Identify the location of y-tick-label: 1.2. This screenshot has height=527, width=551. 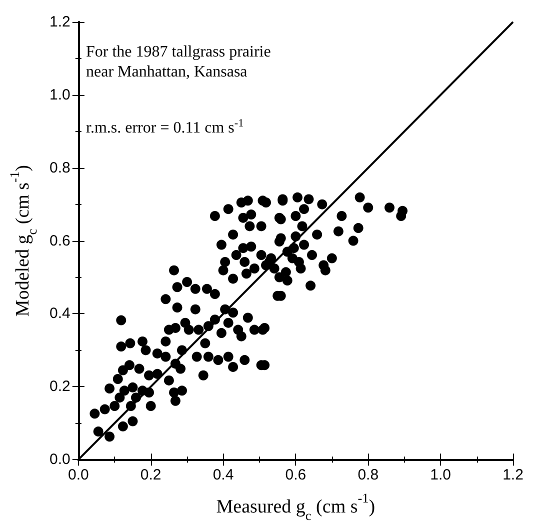
(60, 22).